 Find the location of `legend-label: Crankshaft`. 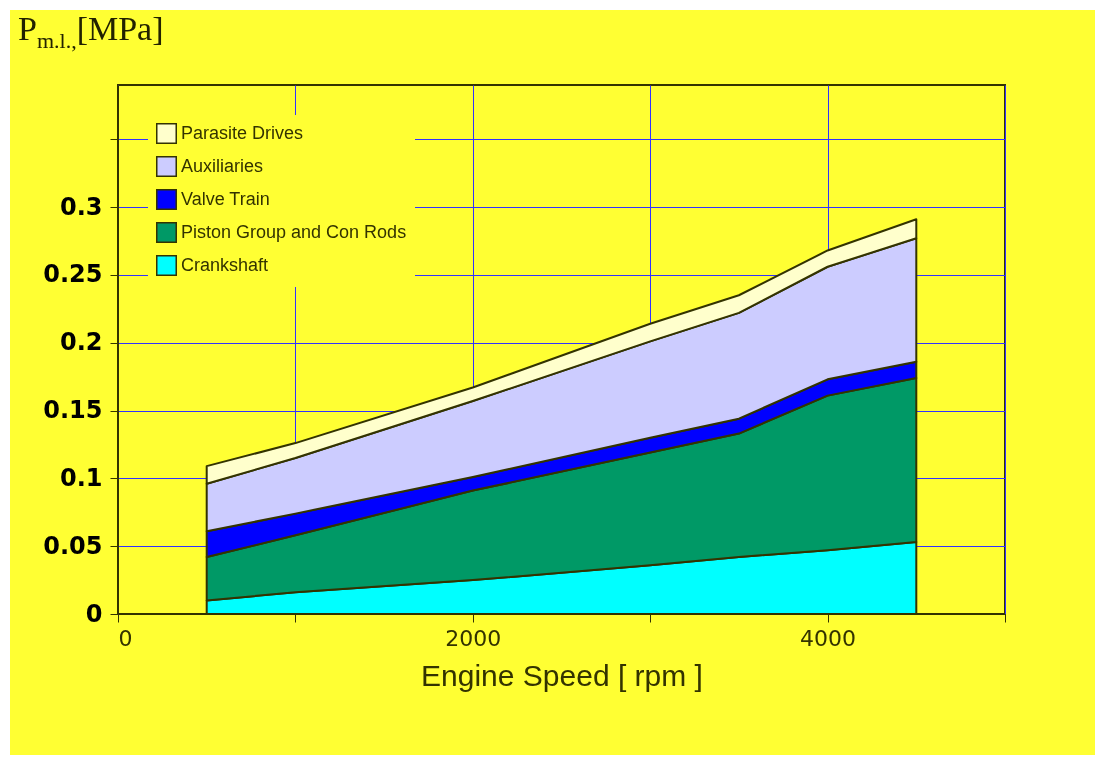

legend-label: Crankshaft is located at coordinates (225, 264).